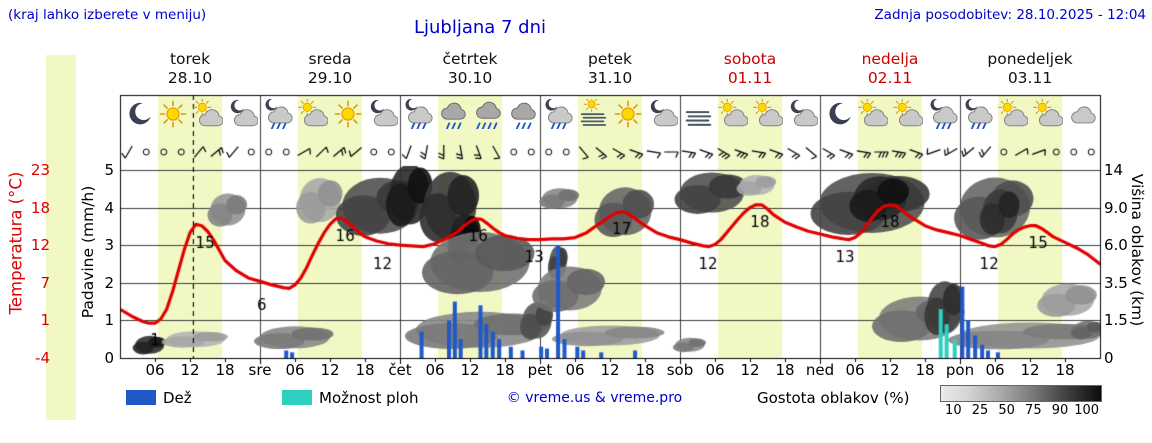 This screenshot has width=1152, height=443. Describe the element at coordinates (820, 370) in the screenshot. I see `x-day-label: ned` at that location.